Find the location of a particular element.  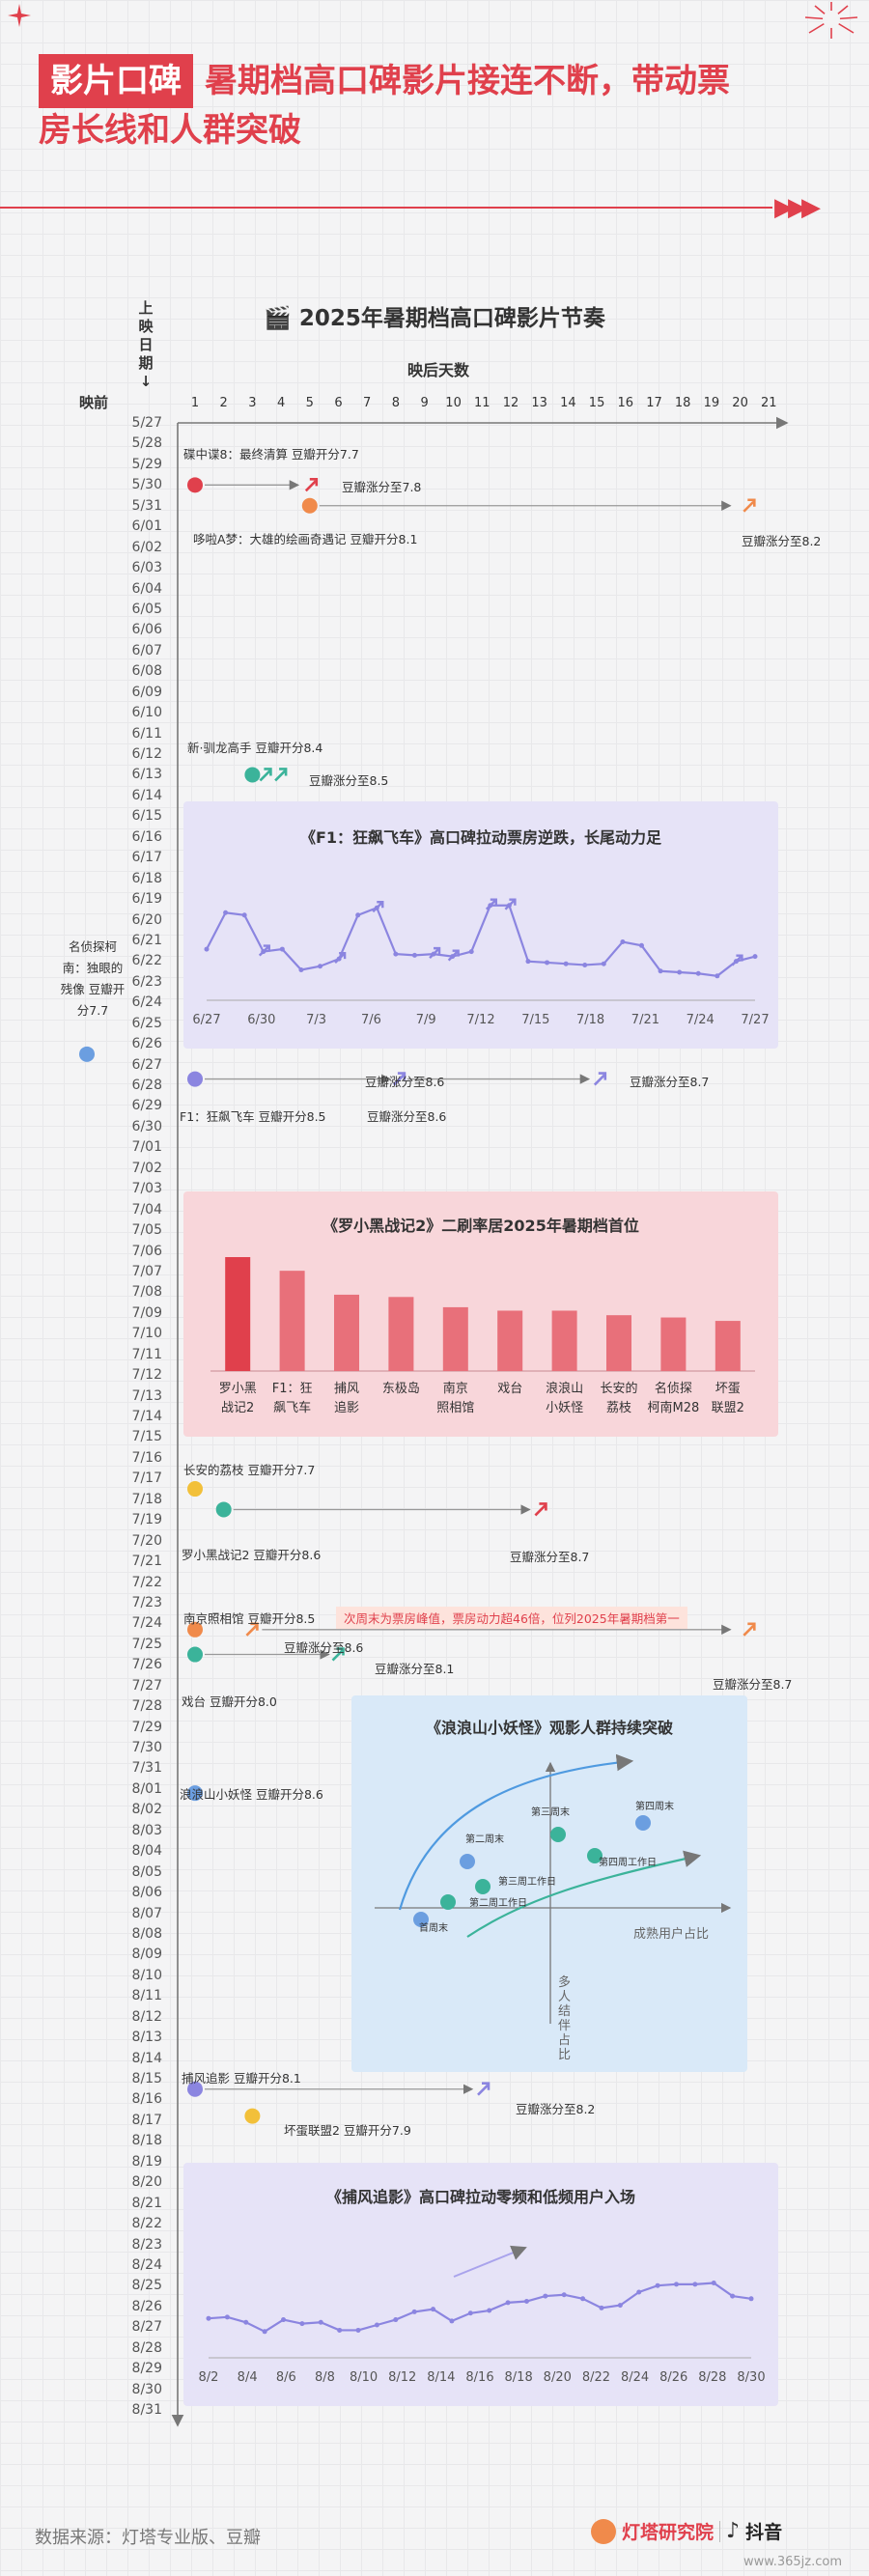

panel-llsh-title: 《浪浪山小妖怪》观影人群持续突破 is located at coordinates (549, 1728).